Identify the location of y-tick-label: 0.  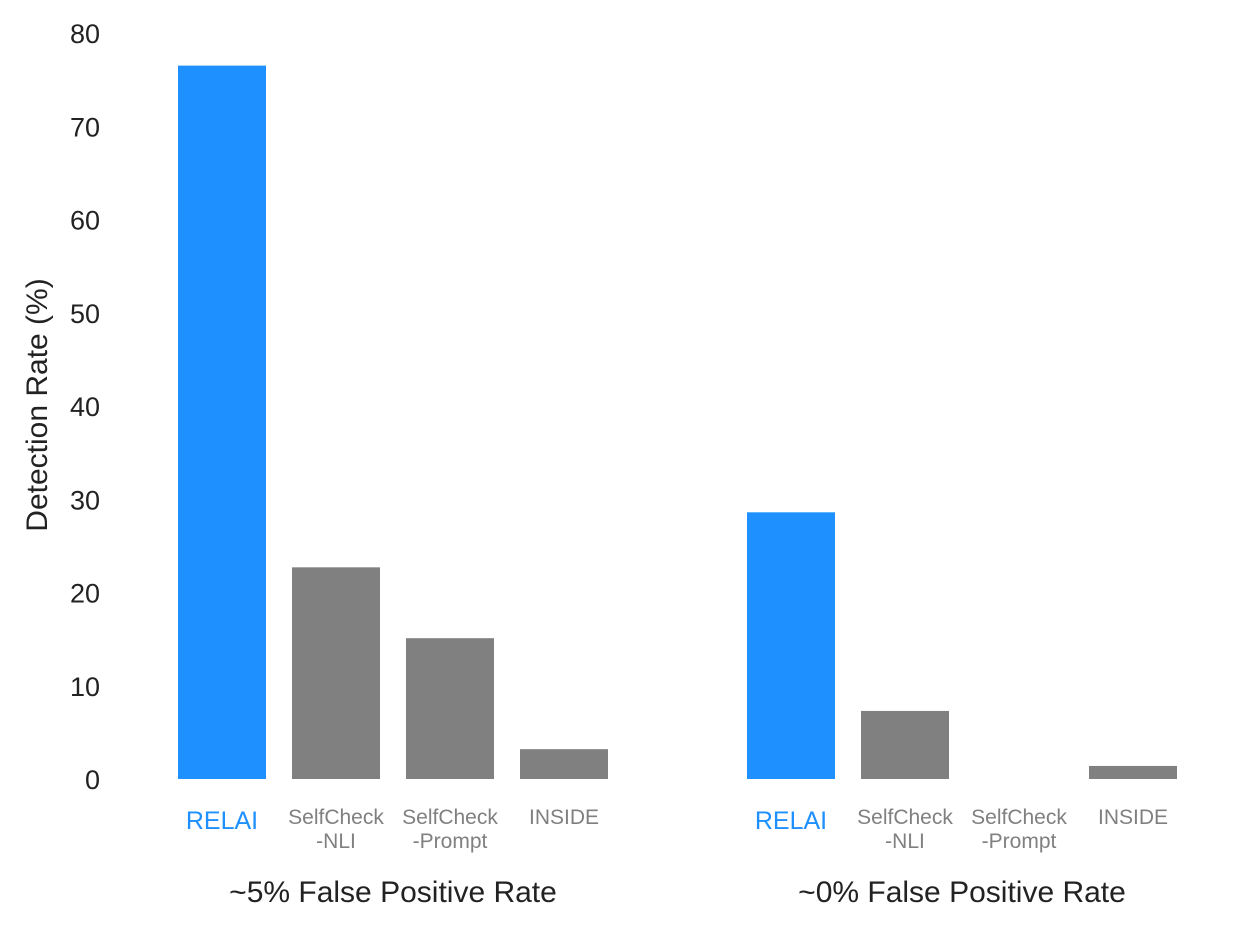
(92, 780).